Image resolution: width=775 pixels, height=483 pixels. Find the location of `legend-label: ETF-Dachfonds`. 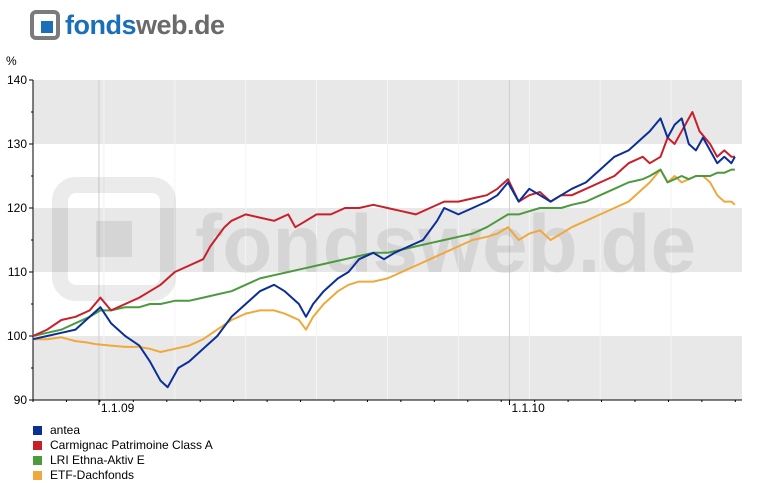

legend-label: ETF-Dachfonds is located at coordinates (92, 475).